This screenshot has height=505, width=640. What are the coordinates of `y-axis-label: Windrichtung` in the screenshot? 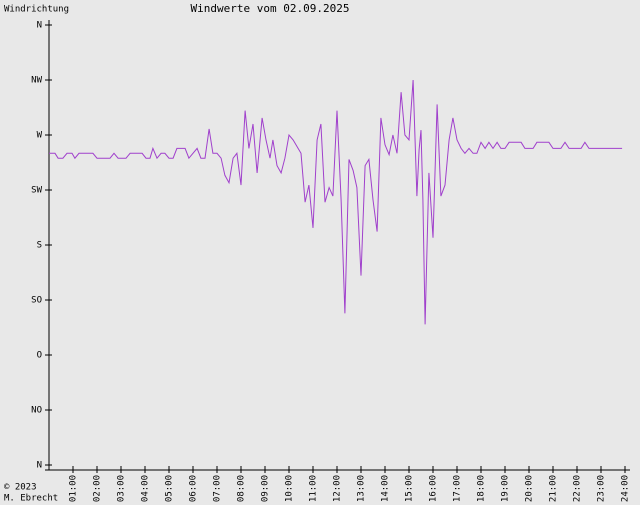 It's located at (36, 10).